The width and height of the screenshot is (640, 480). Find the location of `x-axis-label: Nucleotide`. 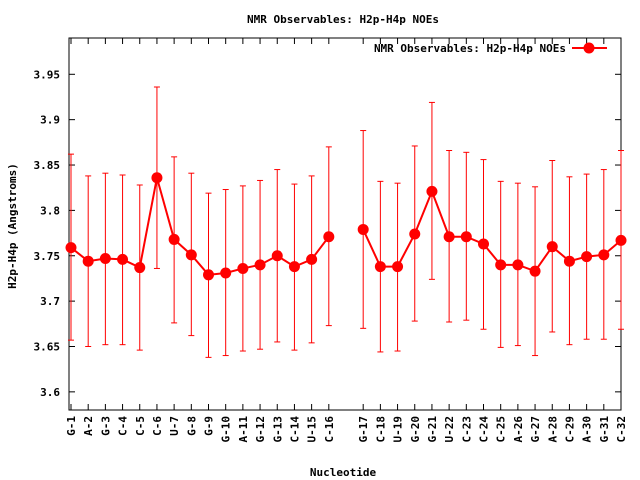

x-axis-label: Nucleotide is located at coordinates (343, 472).